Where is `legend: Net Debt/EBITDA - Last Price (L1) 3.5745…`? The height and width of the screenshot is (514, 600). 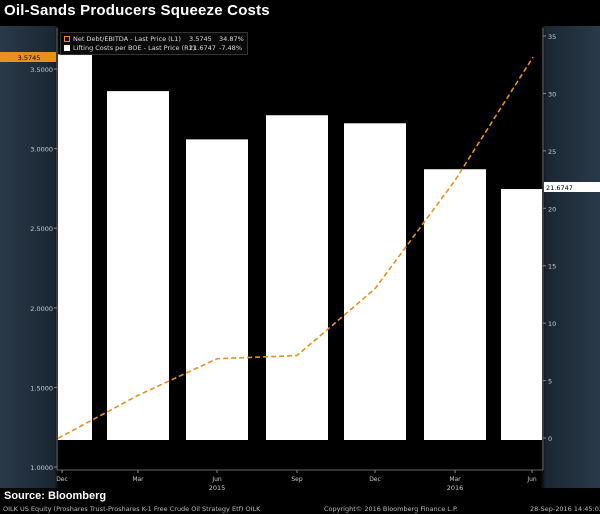
legend: Net Debt/EBITDA - Last Price (L1) 3.5745… is located at coordinates (154, 43).